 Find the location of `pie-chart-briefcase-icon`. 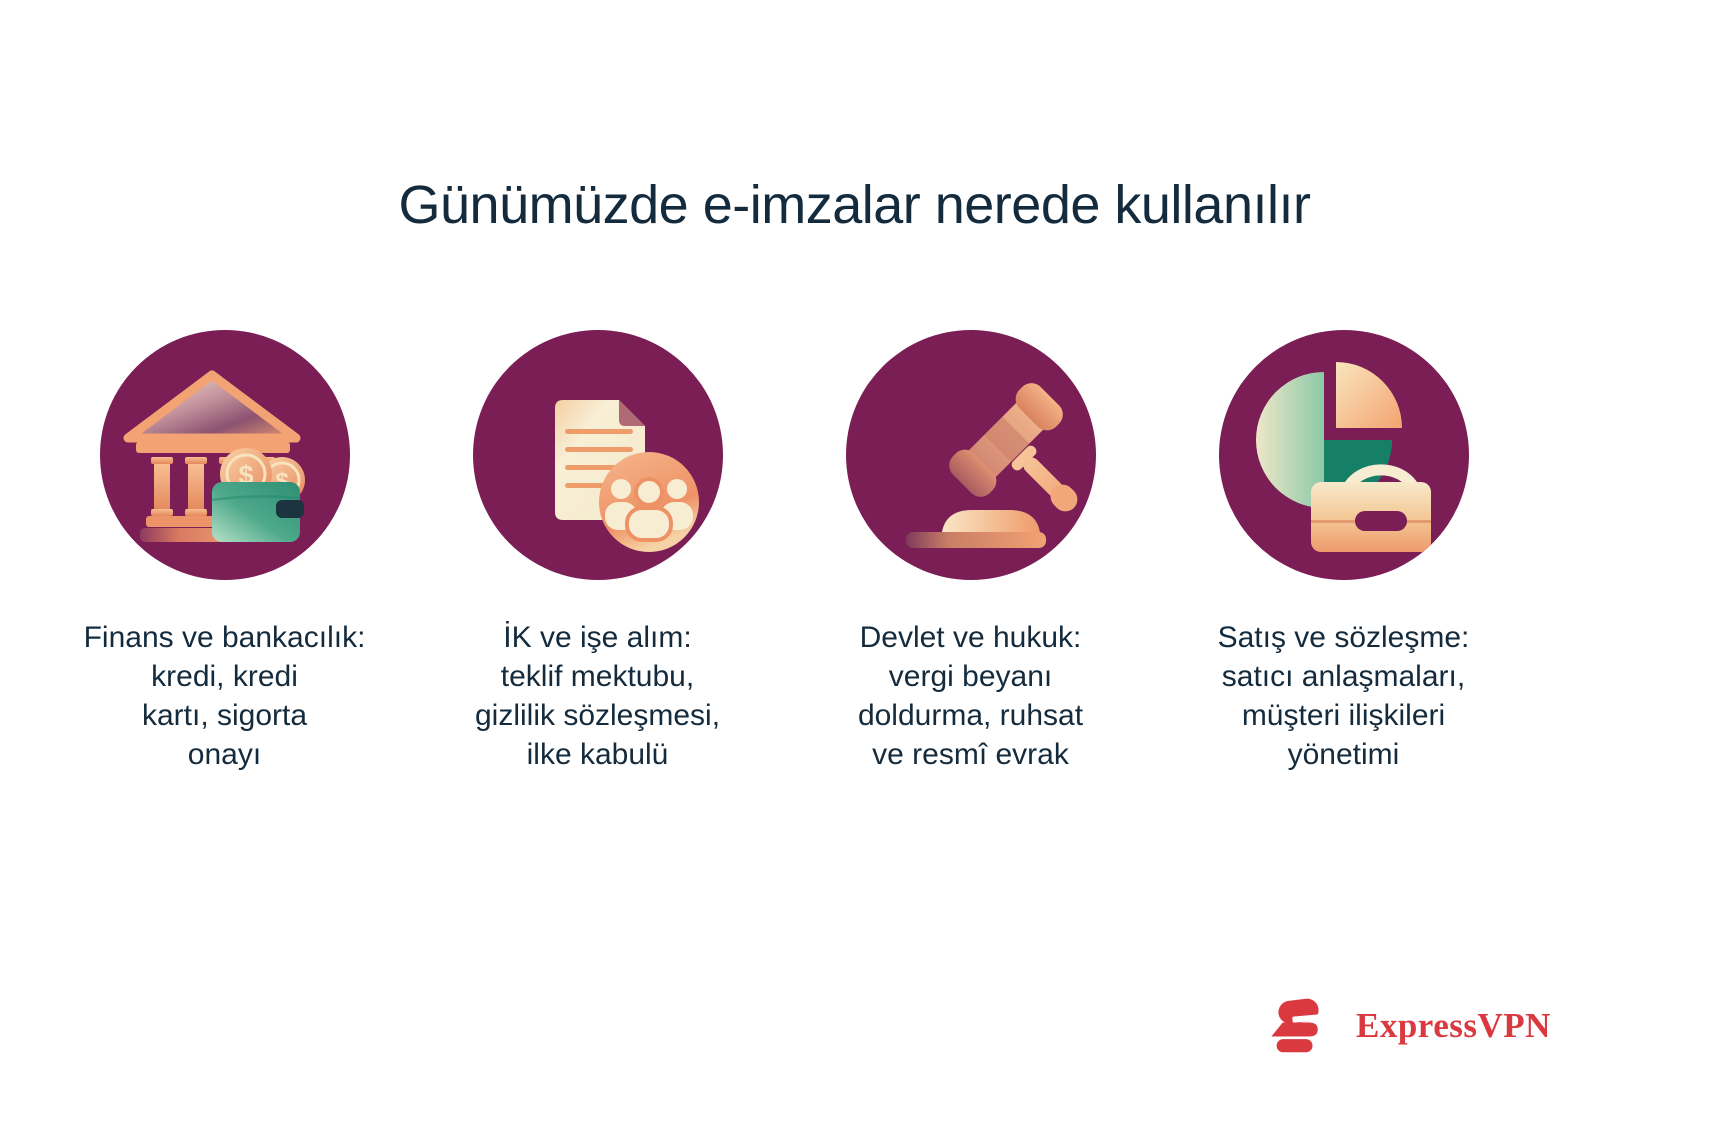

pie-chart-briefcase-icon is located at coordinates (1343, 455).